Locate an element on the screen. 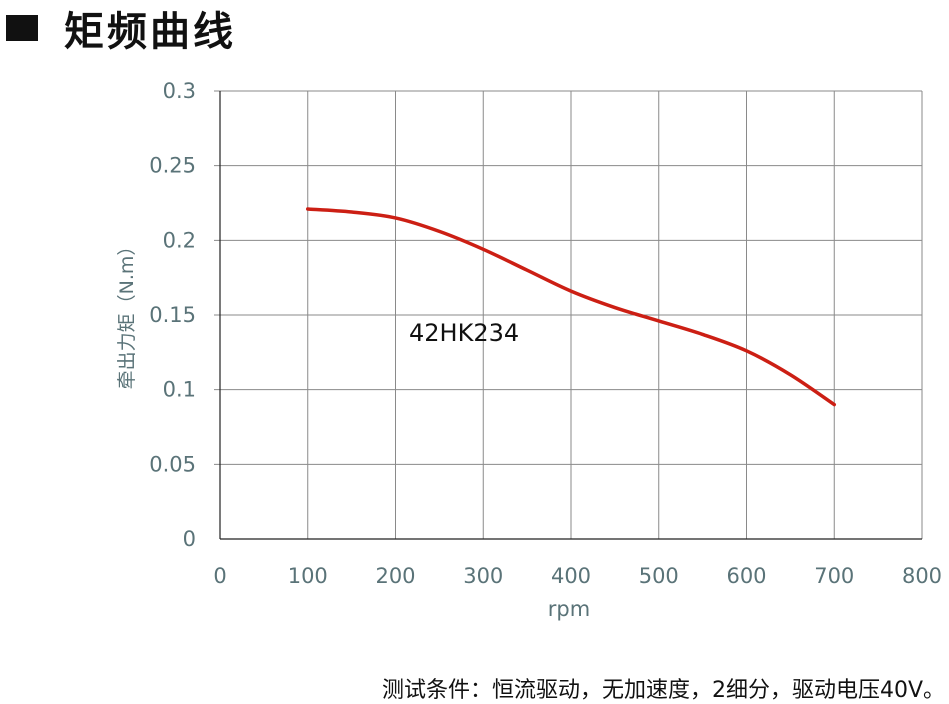  x-tick-label: 700 is located at coordinates (834, 576).